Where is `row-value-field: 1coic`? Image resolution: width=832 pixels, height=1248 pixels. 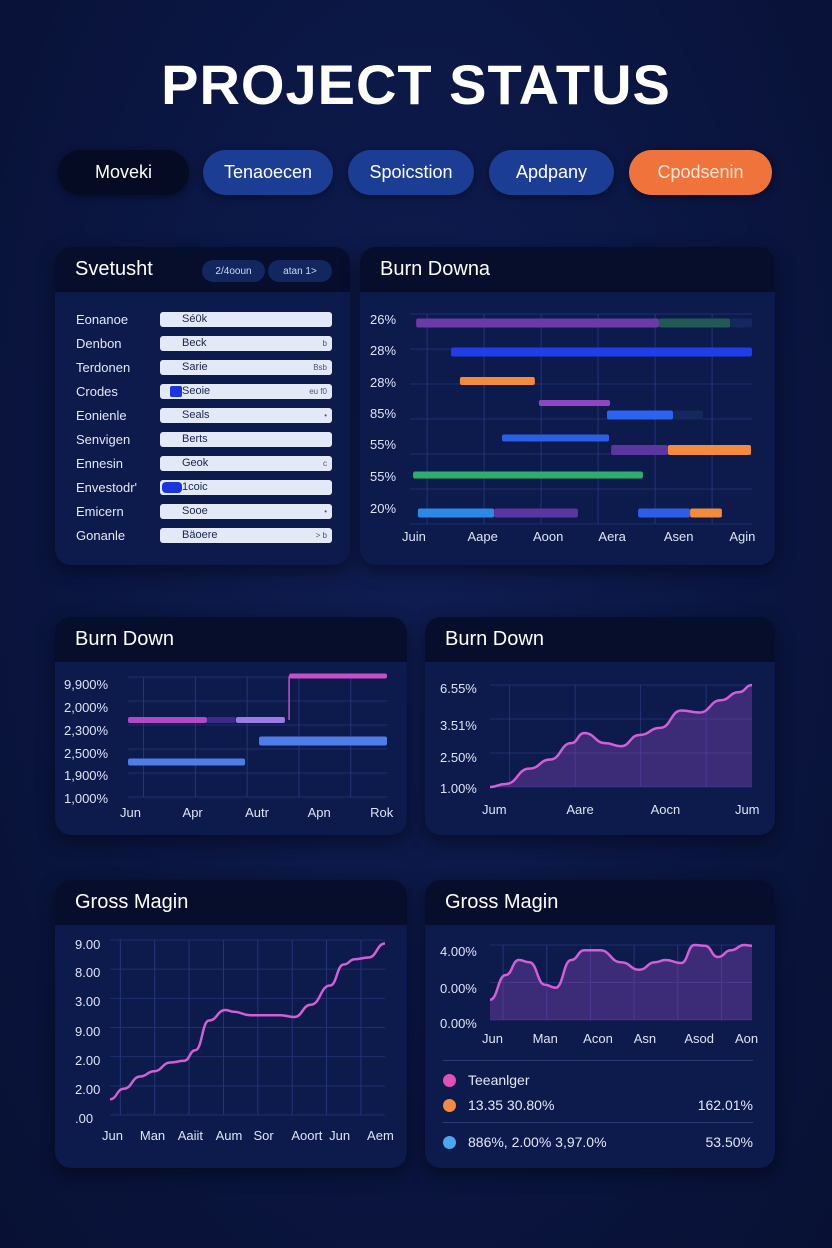 row-value-field: 1coic is located at coordinates (246, 487).